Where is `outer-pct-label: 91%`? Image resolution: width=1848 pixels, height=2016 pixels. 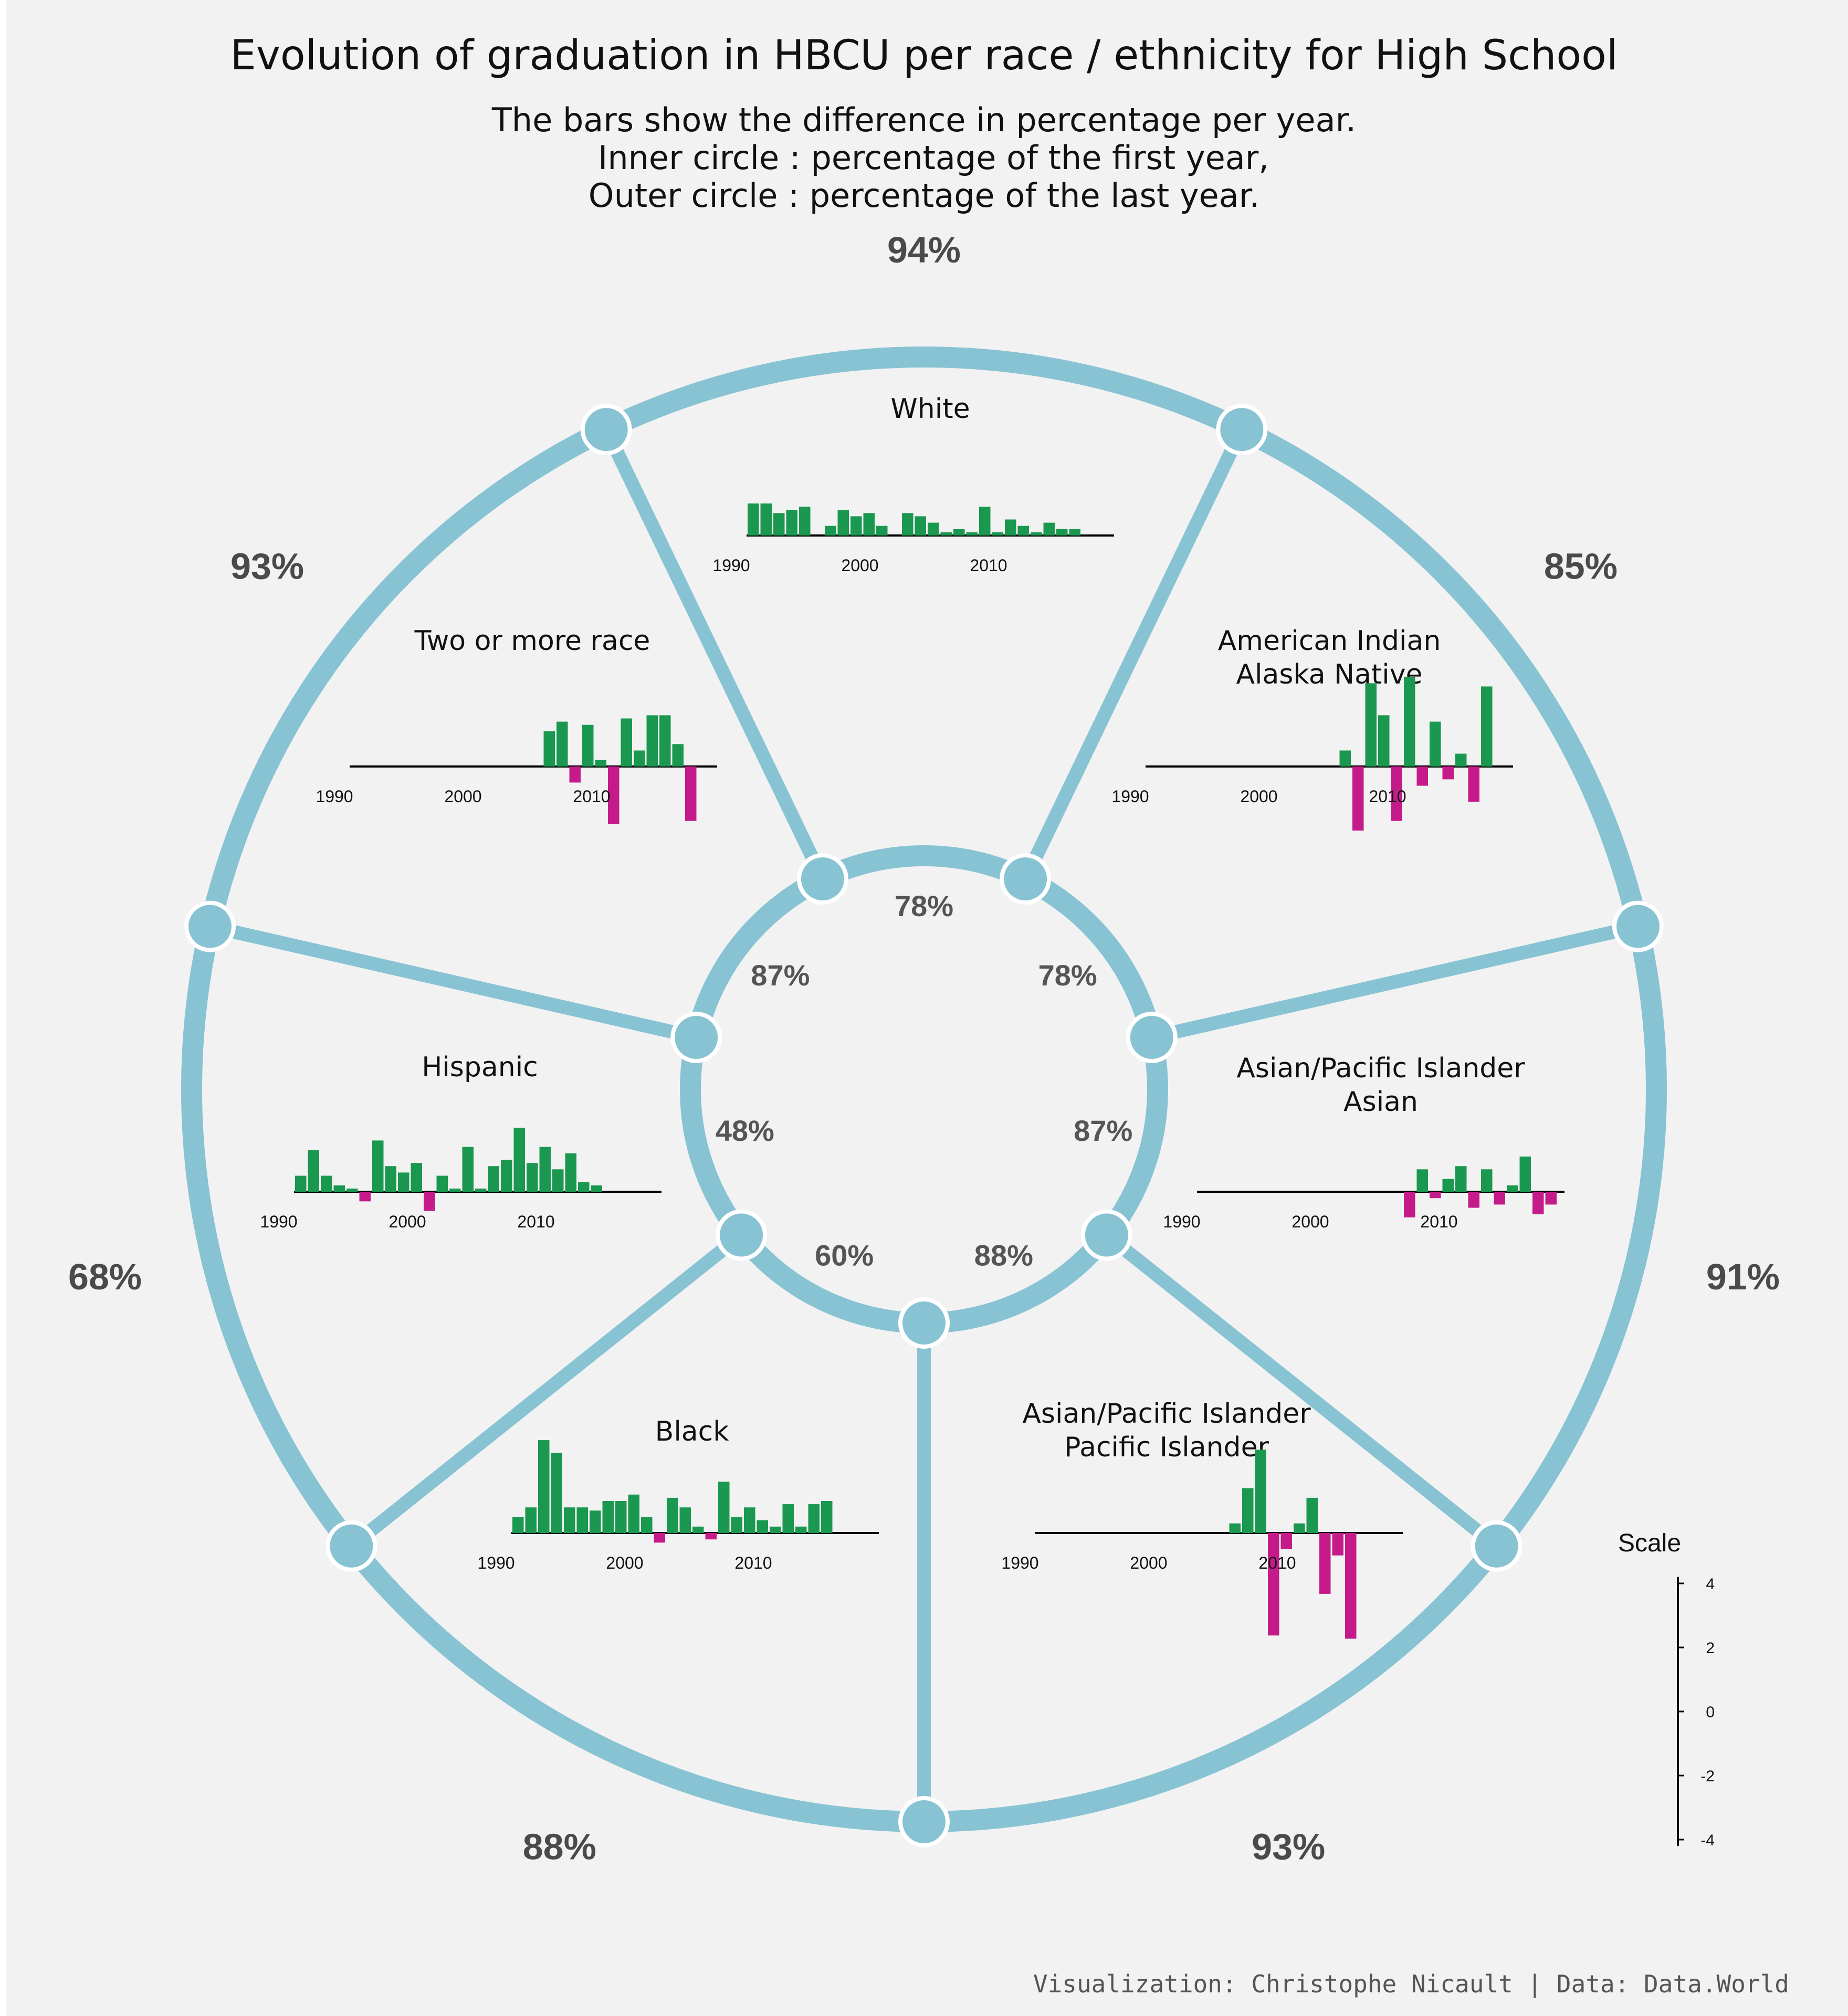 outer-pct-label: 91% is located at coordinates (1743, 1276).